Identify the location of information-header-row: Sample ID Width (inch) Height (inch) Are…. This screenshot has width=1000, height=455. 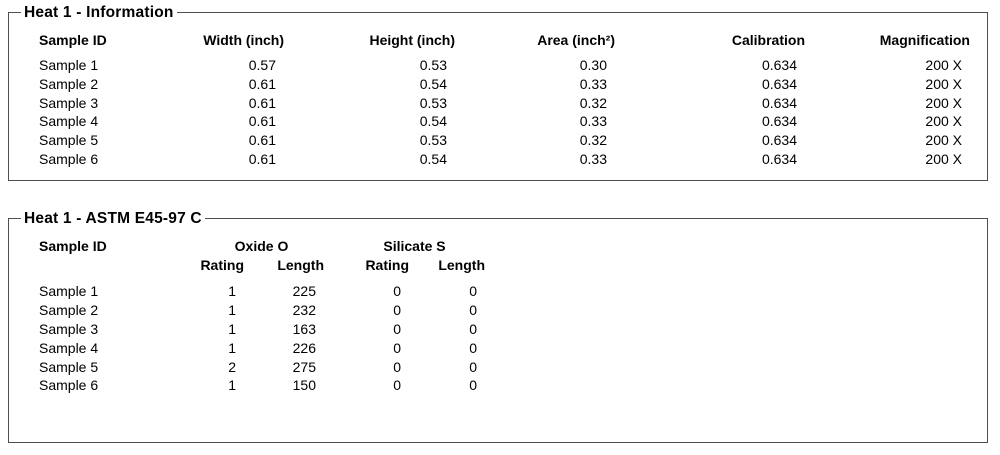
(504, 44).